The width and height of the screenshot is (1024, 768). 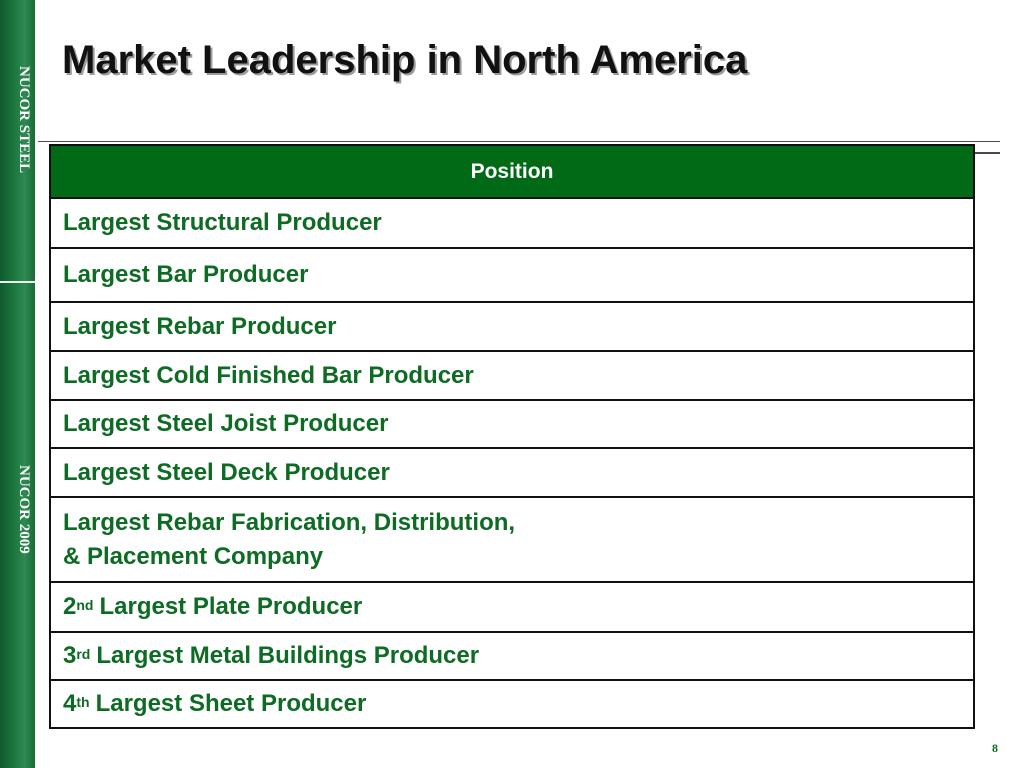 What do you see at coordinates (405, 60) in the screenshot?
I see `page-title: Market Leadership in North America` at bounding box center [405, 60].